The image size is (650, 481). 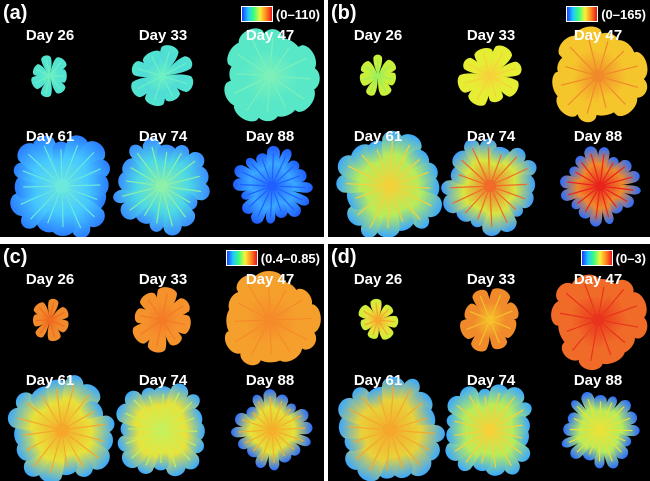 What do you see at coordinates (344, 257) in the screenshot?
I see `panel-label: (d)` at bounding box center [344, 257].